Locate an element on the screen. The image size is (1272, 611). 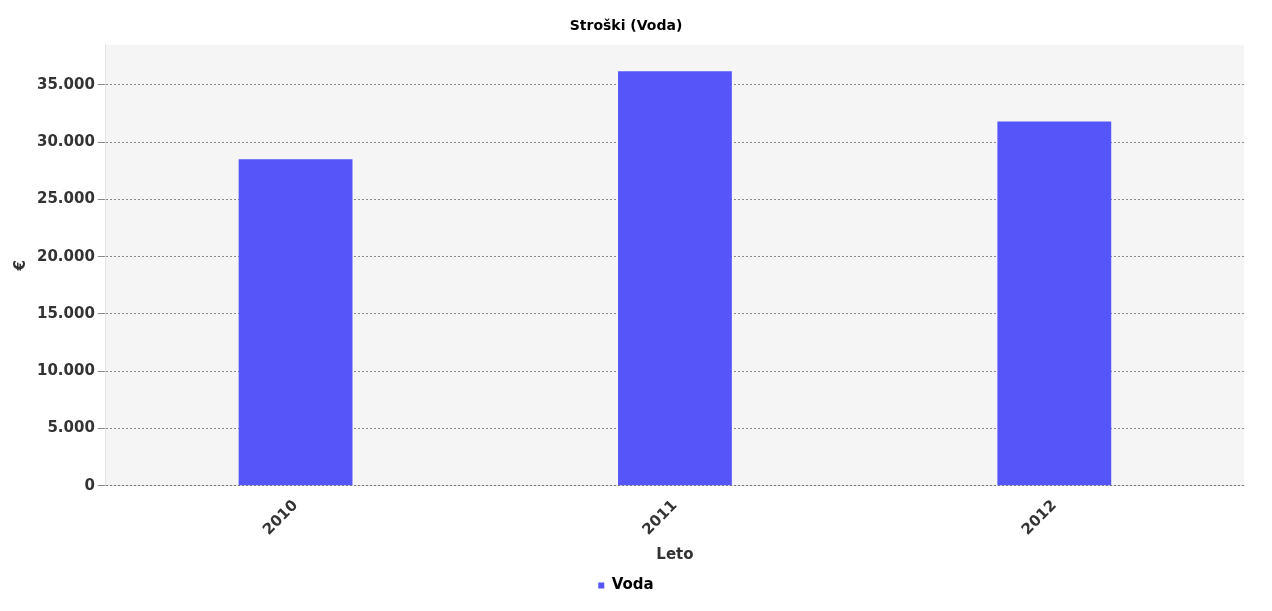
y-tick-label: 5.000 is located at coordinates (71, 427).